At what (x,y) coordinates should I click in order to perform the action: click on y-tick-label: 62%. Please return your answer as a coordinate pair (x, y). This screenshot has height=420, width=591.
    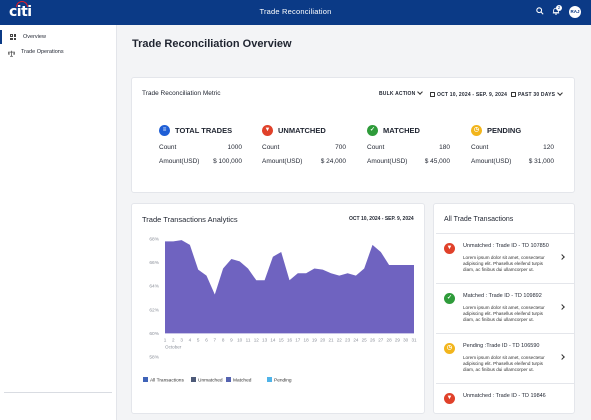
    Looking at the image, I should click on (154, 310).